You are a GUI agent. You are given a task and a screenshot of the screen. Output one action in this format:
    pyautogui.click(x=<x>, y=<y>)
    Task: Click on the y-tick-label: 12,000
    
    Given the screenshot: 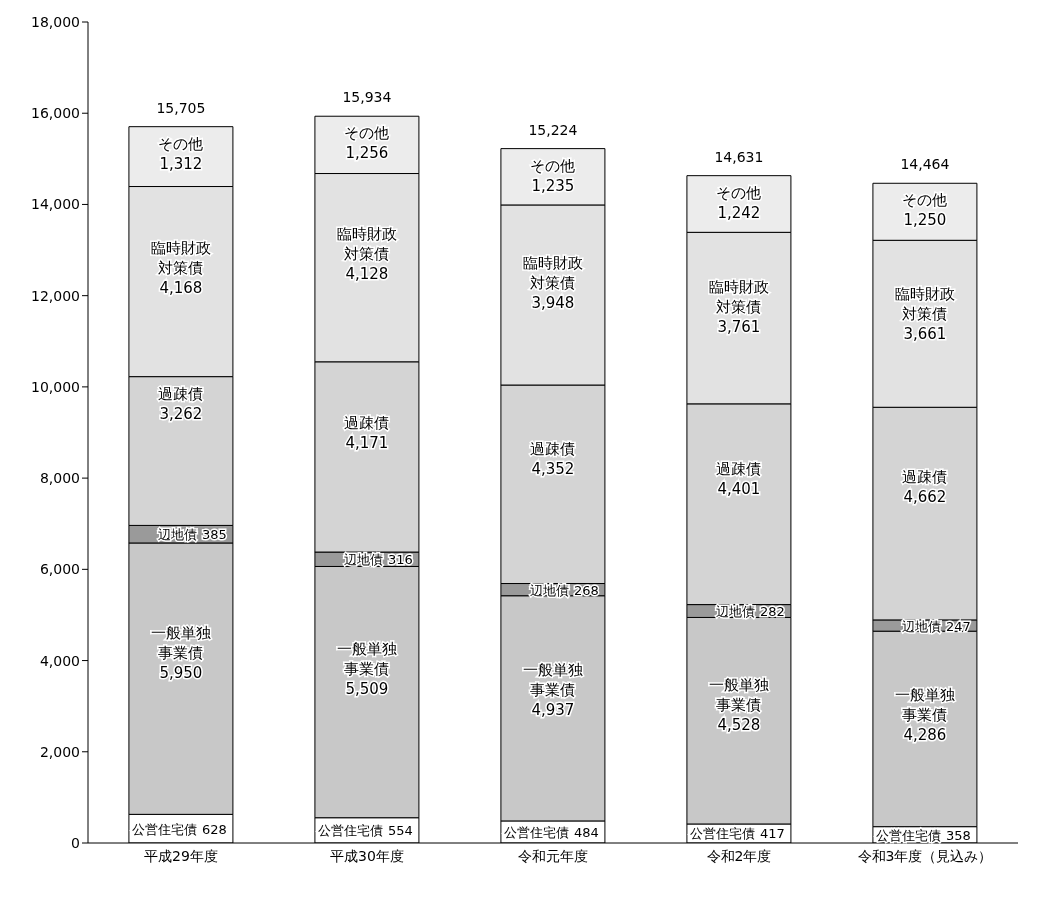 What is the action you would take?
    pyautogui.click(x=55, y=295)
    